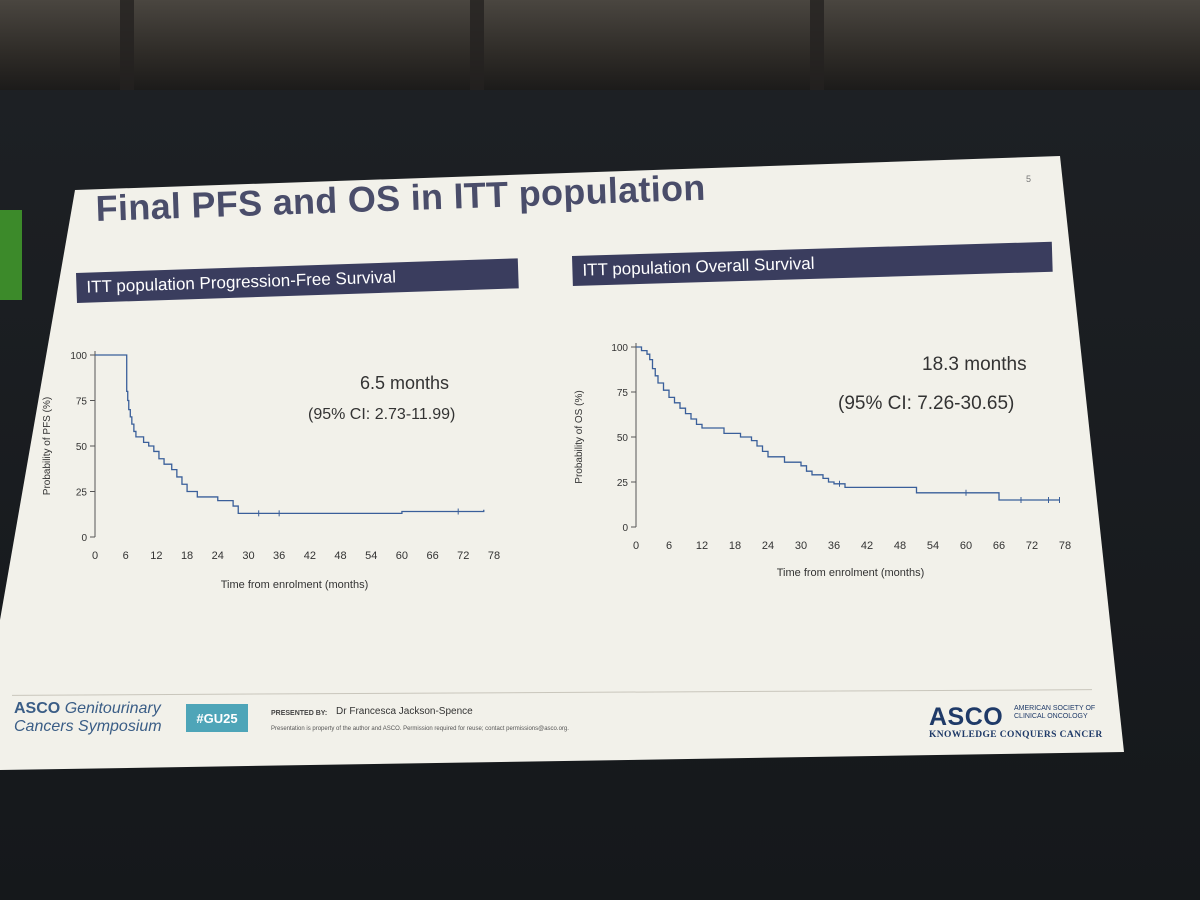 This screenshot has height=900, width=1200. Describe the element at coordinates (636, 546) in the screenshot. I see `os-x-tick-label: 0` at that location.